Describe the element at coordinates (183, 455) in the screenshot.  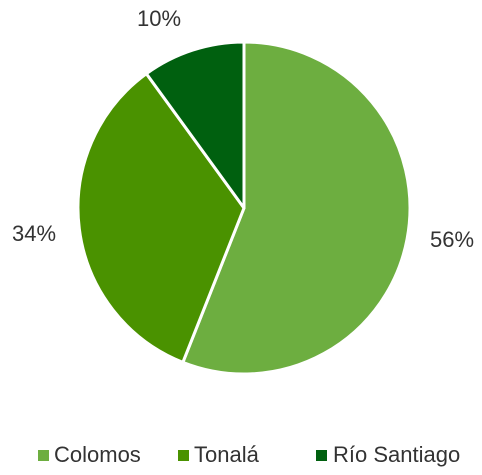
I see `legend-swatch-tonala` at that location.